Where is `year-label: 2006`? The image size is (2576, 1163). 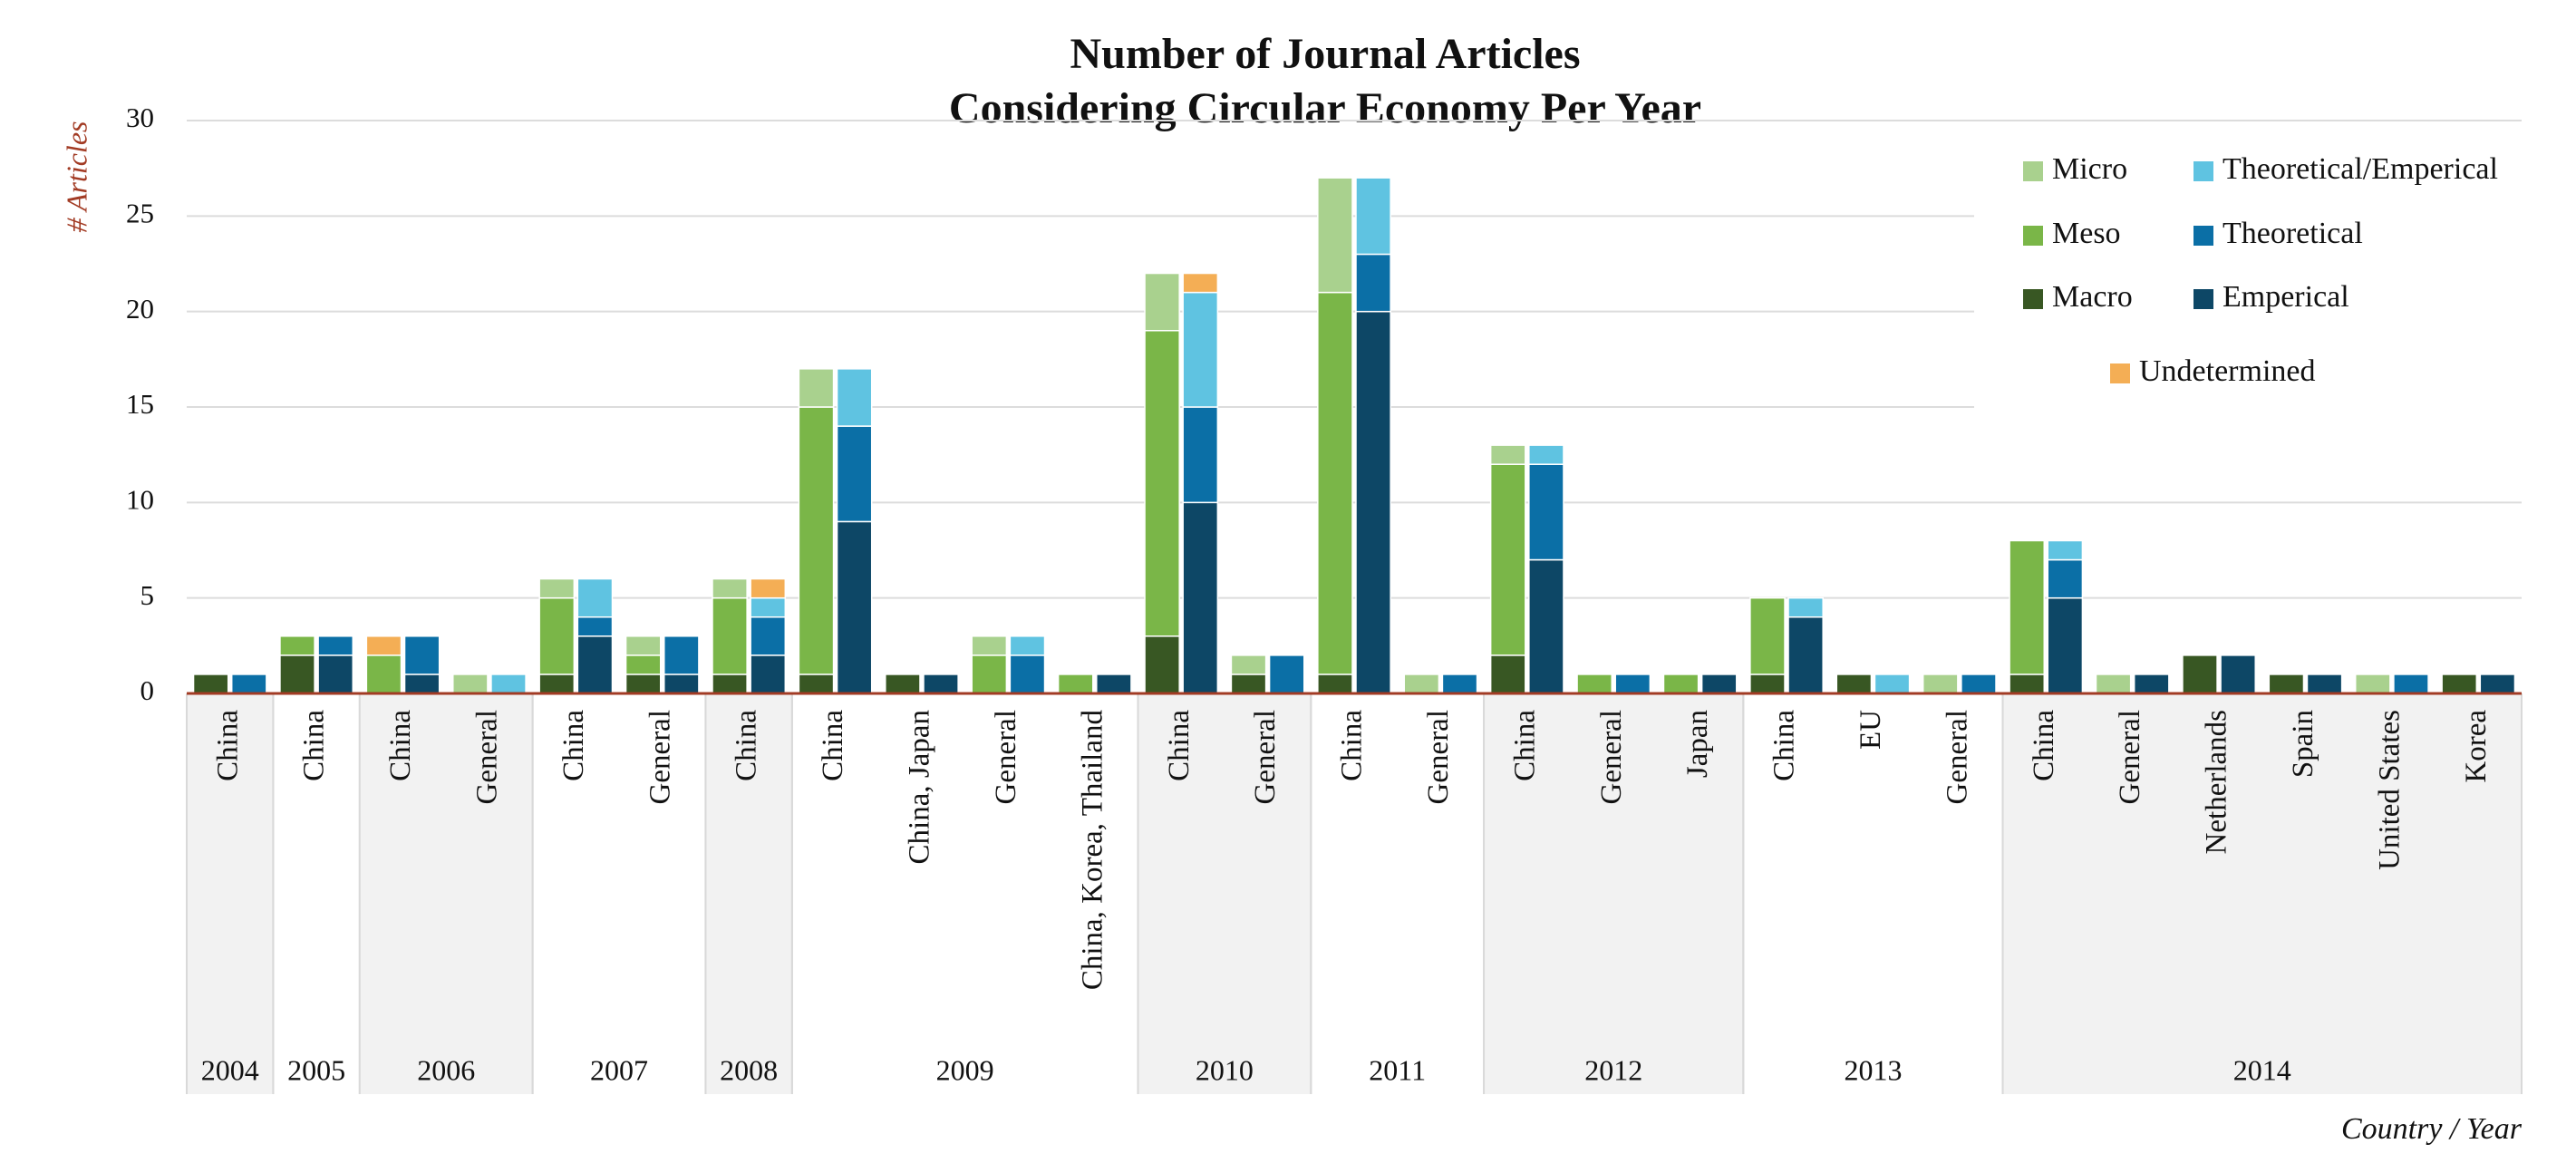
year-label: 2006 is located at coordinates (446, 1069).